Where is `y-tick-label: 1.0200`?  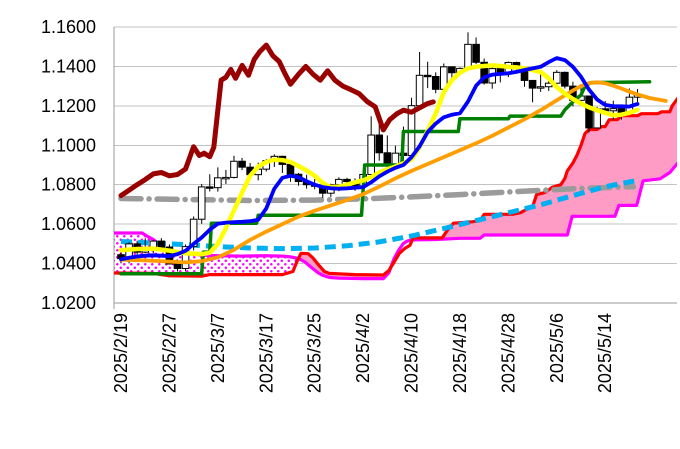 y-tick-label: 1.0200 is located at coordinates (68, 303).